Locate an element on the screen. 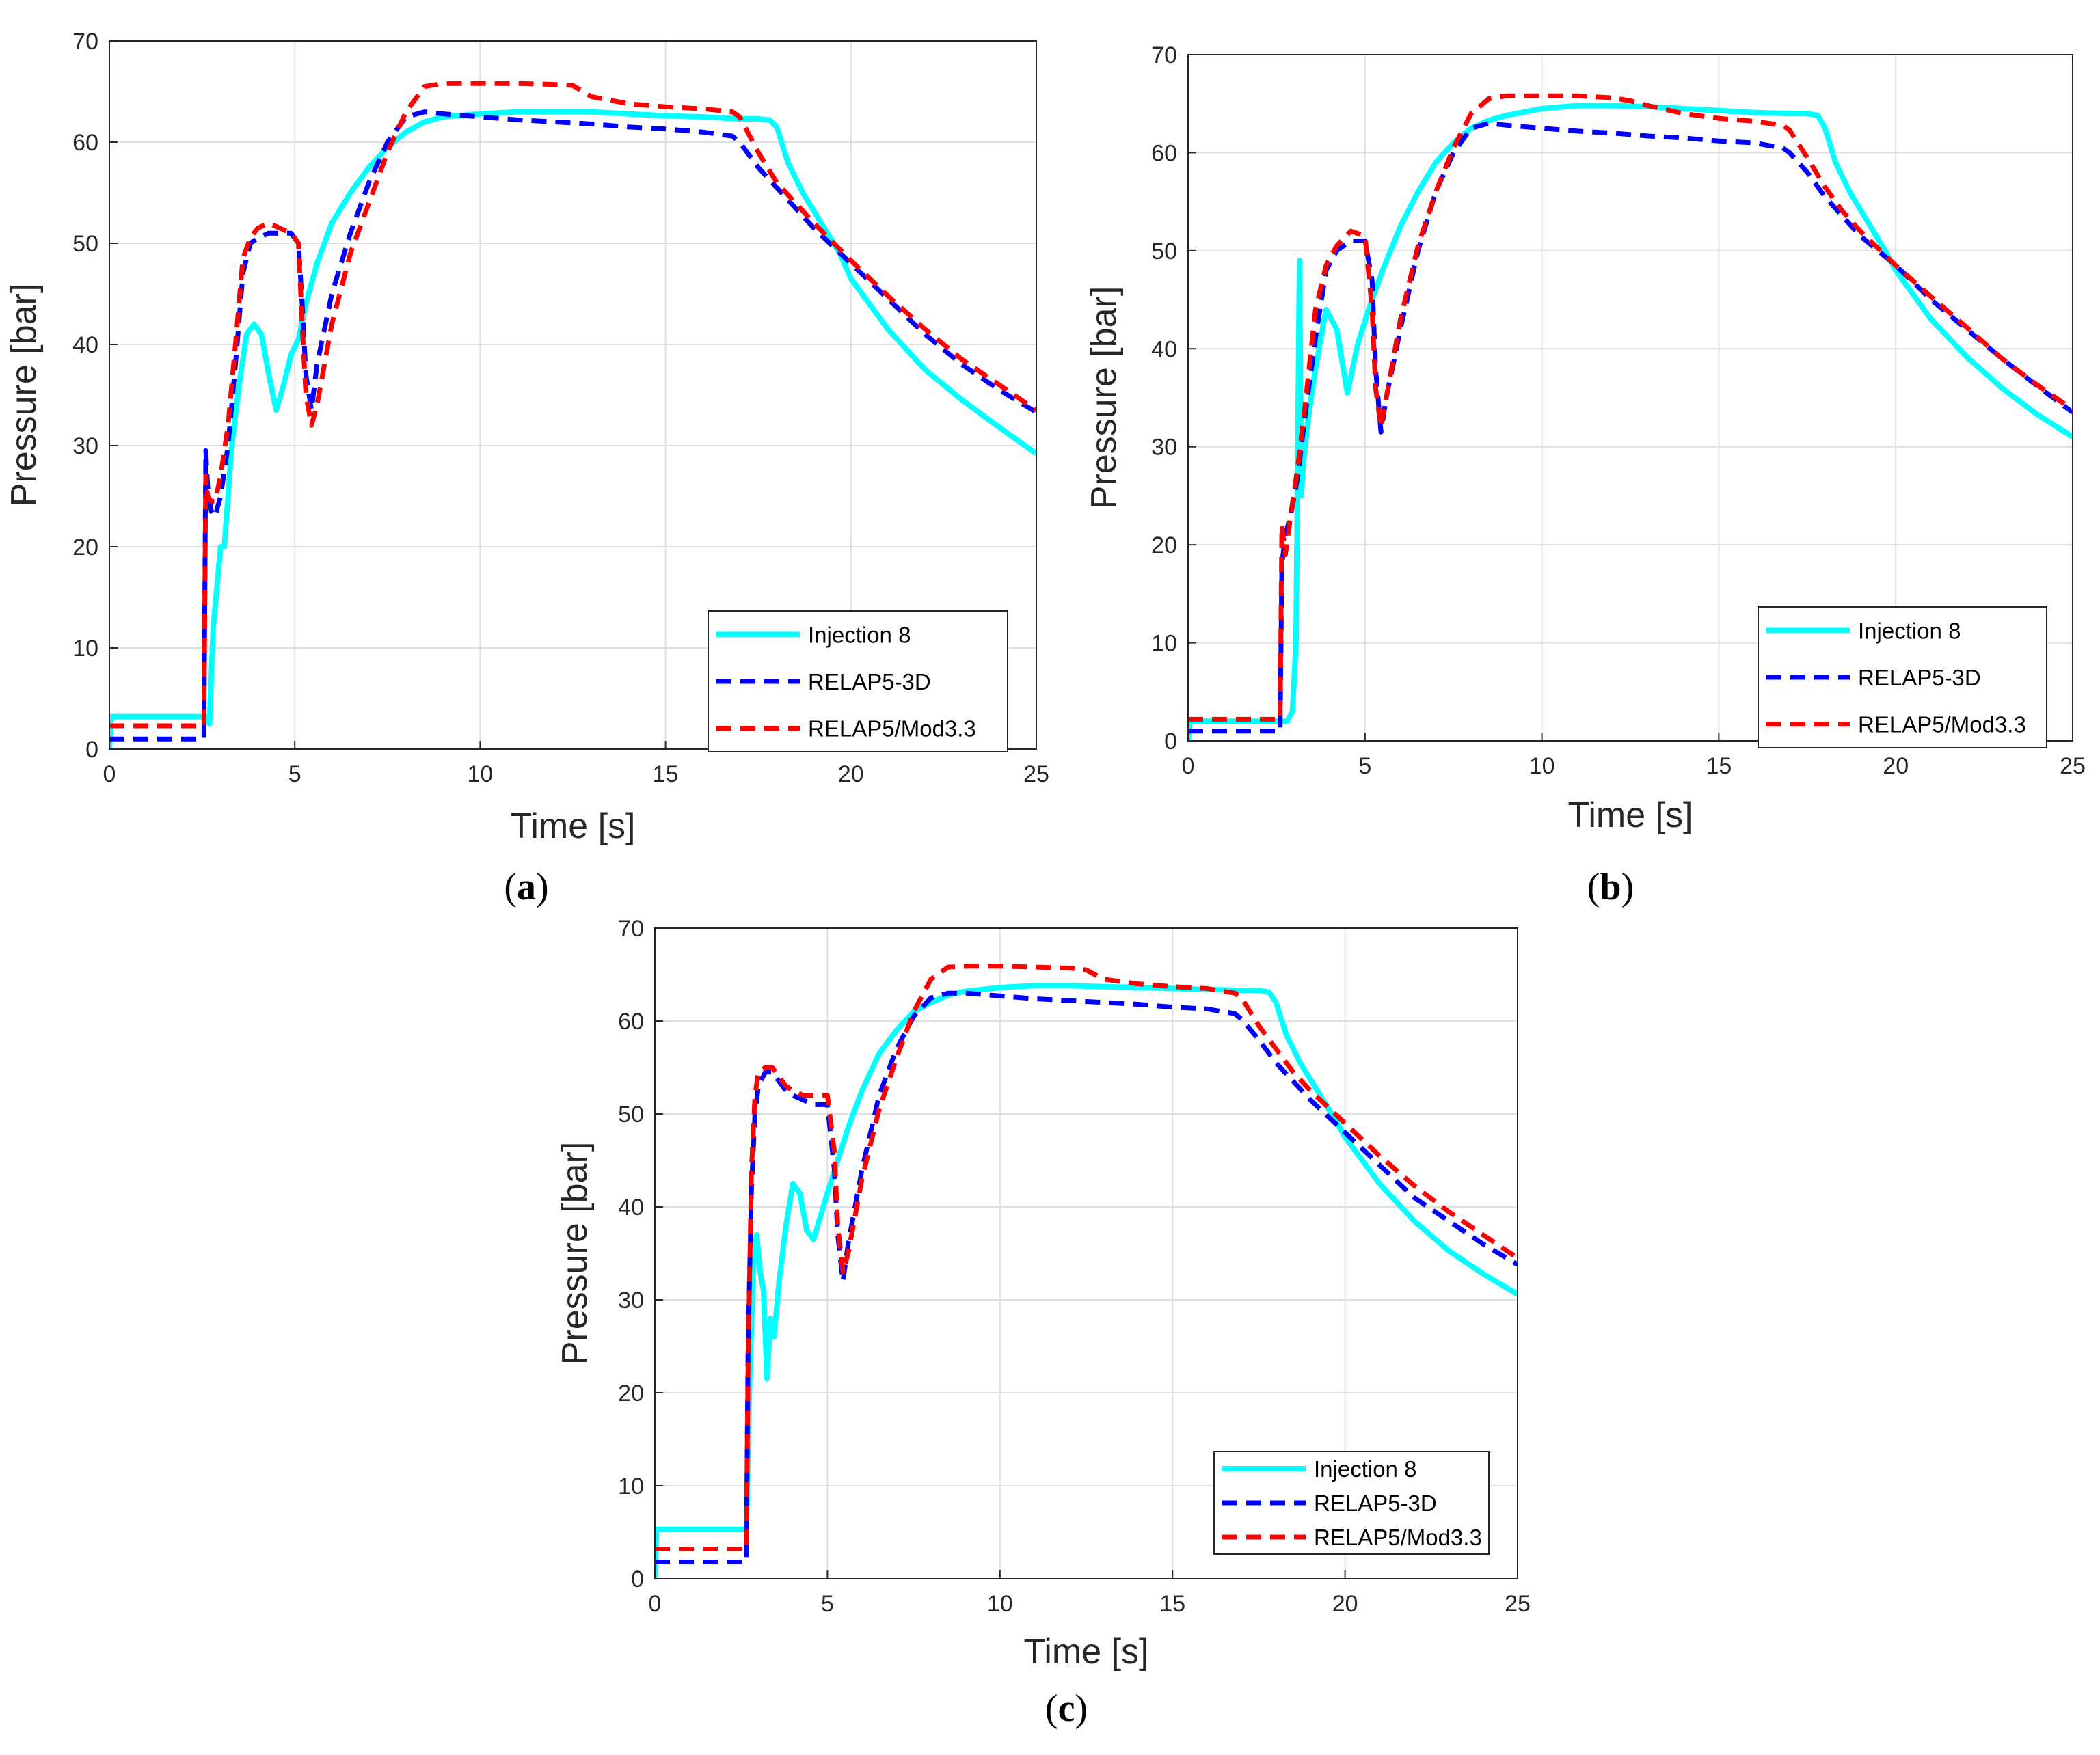  panel-b-caption: (b) is located at coordinates (1610, 887).